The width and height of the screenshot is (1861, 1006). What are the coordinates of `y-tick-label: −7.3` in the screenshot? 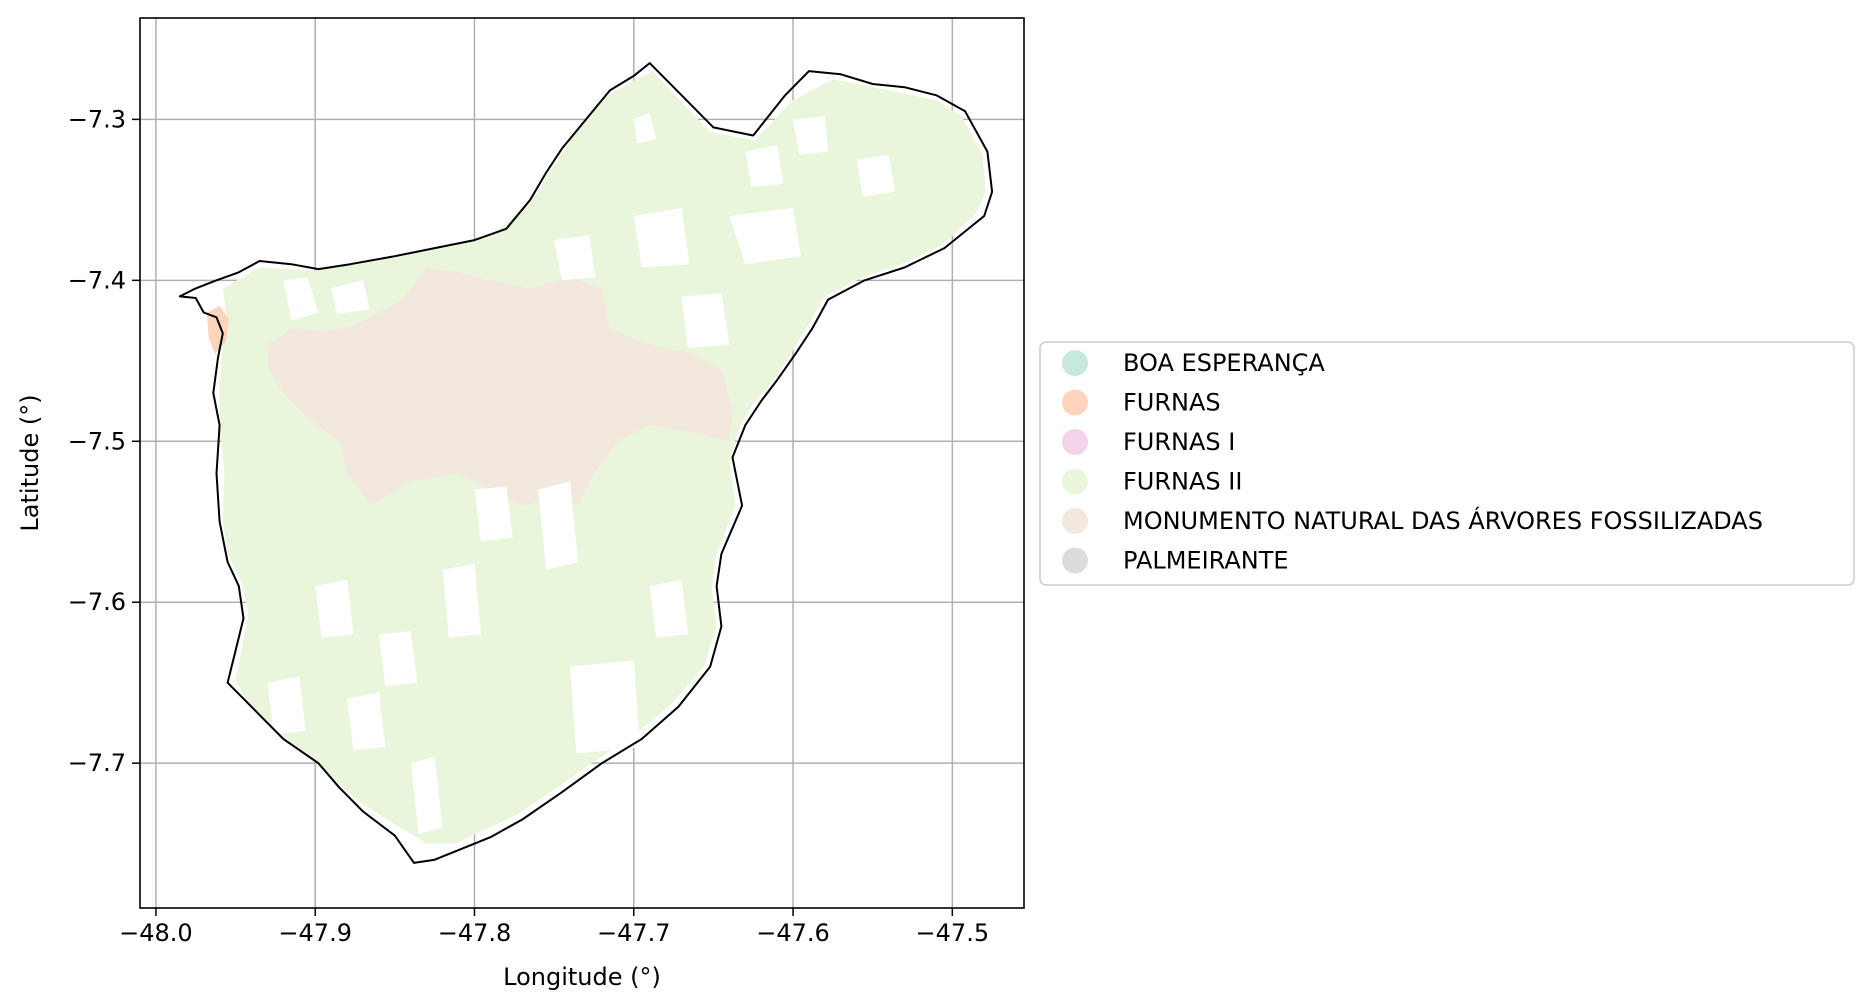 It's located at (97, 119).